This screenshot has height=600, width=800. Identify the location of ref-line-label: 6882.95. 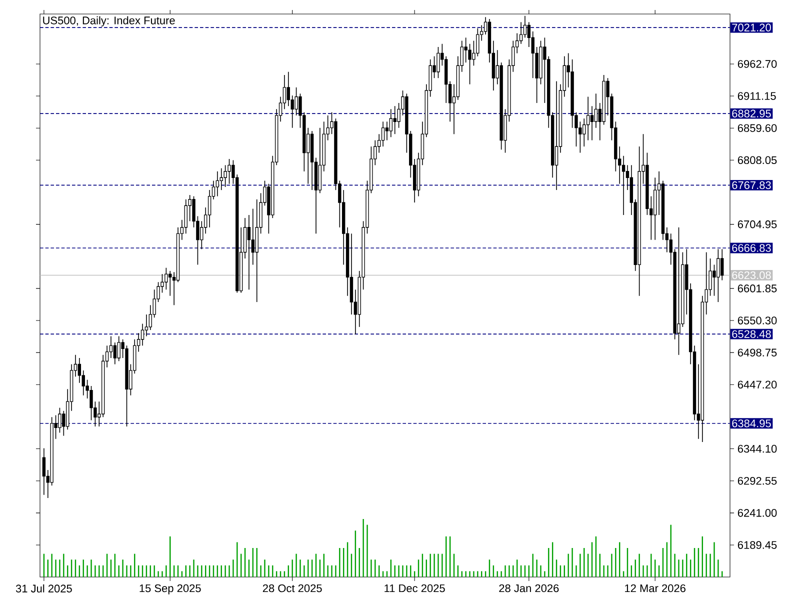
(751, 114).